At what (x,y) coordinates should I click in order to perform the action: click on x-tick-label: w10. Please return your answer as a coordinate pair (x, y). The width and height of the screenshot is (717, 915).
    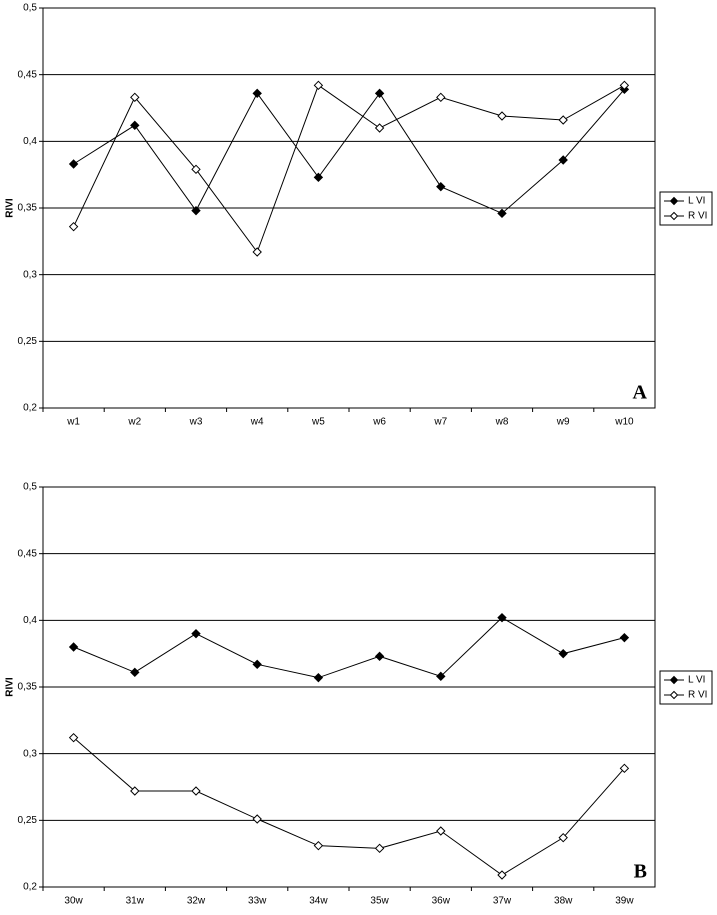
    Looking at the image, I should click on (624, 422).